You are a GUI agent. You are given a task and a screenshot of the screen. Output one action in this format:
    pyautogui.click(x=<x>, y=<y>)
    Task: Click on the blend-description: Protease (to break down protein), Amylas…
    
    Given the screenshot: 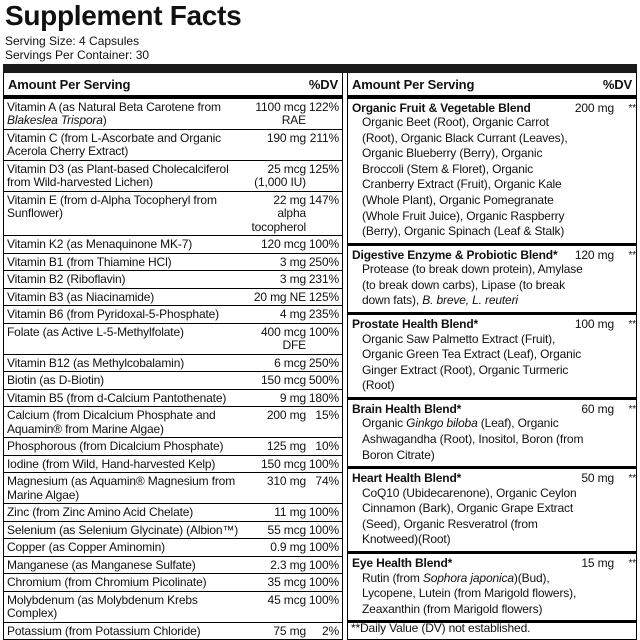 What is the action you would take?
    pyautogui.click(x=466, y=285)
    